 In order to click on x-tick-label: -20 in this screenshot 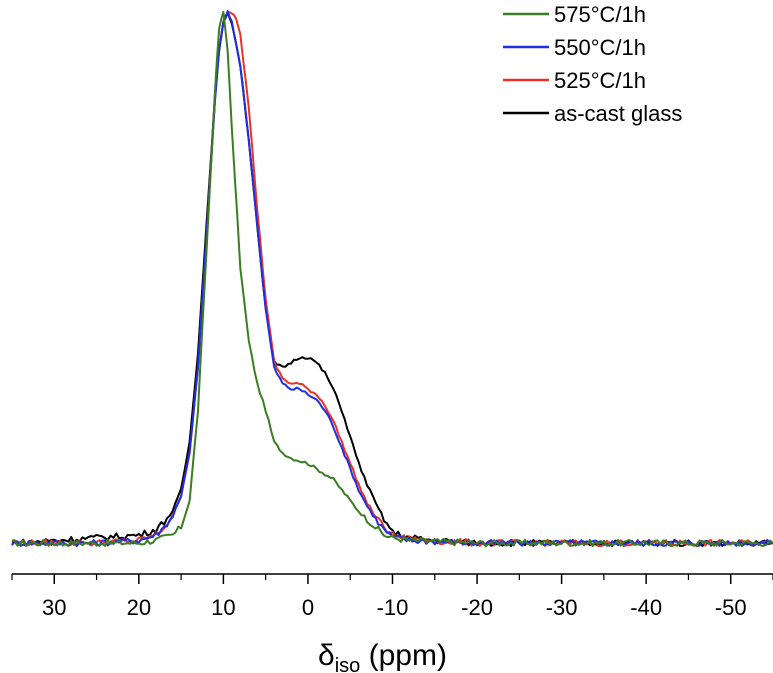, I will do `click(477, 607)`.